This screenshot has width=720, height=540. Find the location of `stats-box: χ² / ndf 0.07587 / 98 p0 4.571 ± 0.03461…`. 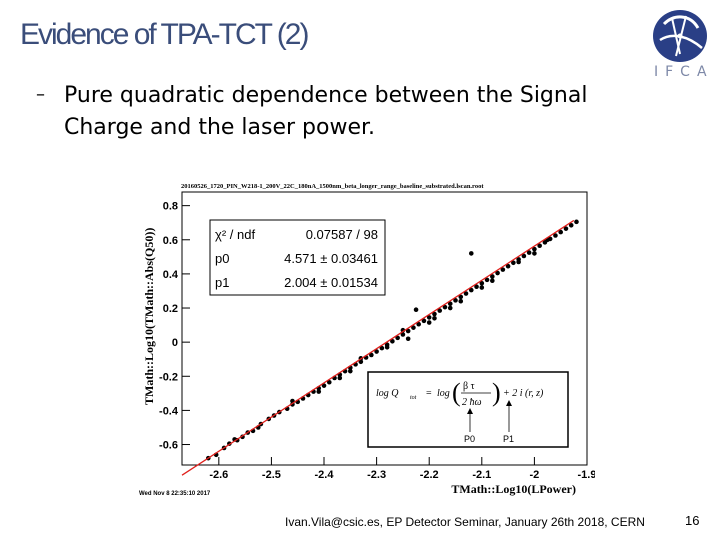

stats-box: χ² / ndf 0.07587 / 98 p0 4.571 ± 0.03461… is located at coordinates (297, 257).